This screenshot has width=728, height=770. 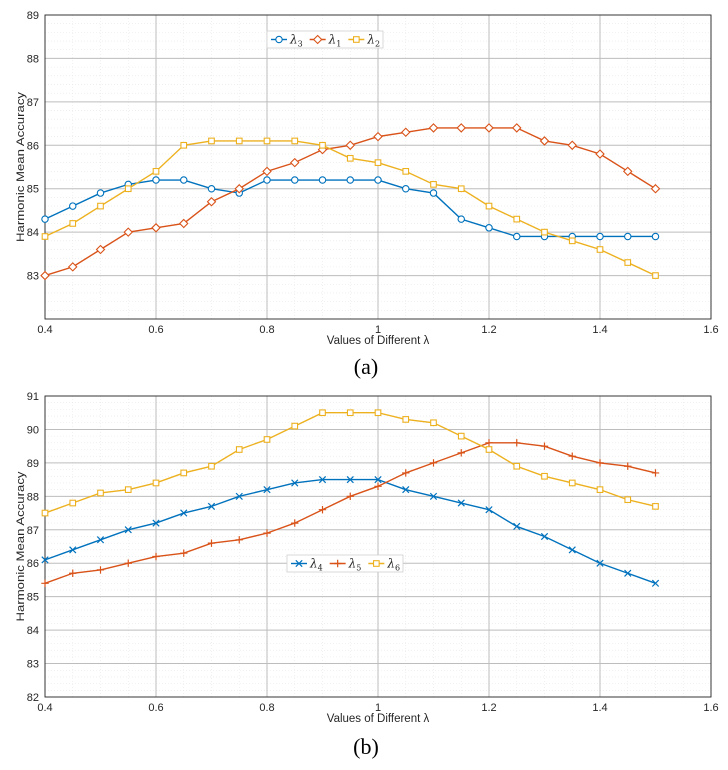 I want to click on legend-label: λ2, so click(x=373, y=41).